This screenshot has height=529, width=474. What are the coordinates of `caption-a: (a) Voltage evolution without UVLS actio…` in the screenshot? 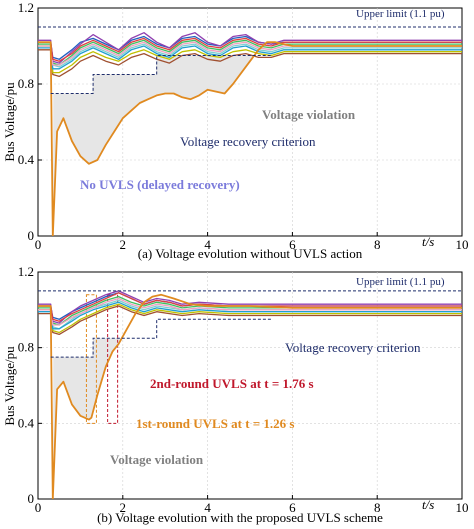 It's located at (250, 253).